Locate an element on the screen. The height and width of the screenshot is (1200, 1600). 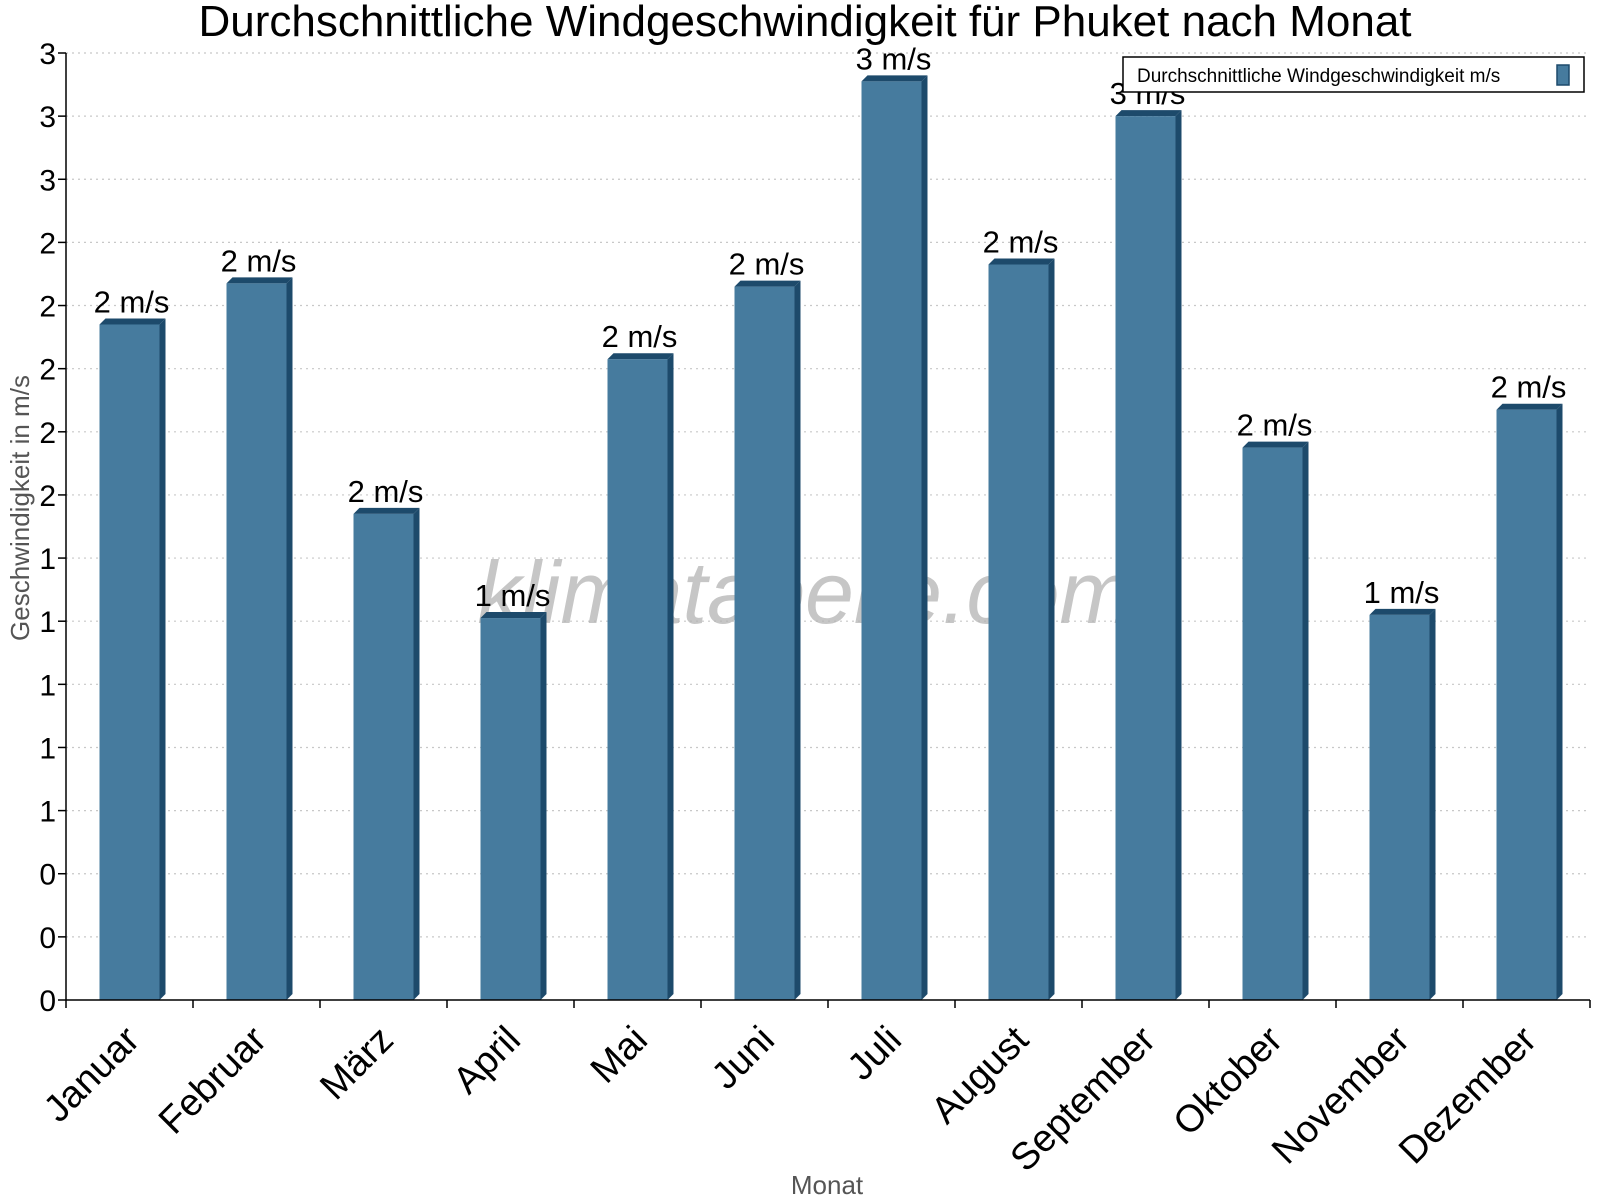
x-tick-label: Februar is located at coordinates (213, 1080).